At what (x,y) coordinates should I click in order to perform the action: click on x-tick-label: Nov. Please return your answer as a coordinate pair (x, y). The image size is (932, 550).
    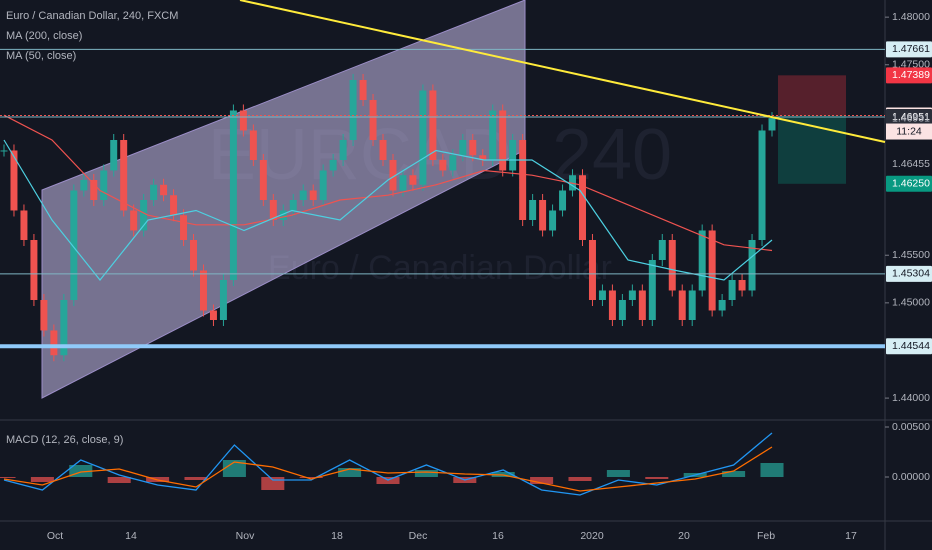
    Looking at the image, I should click on (245, 536).